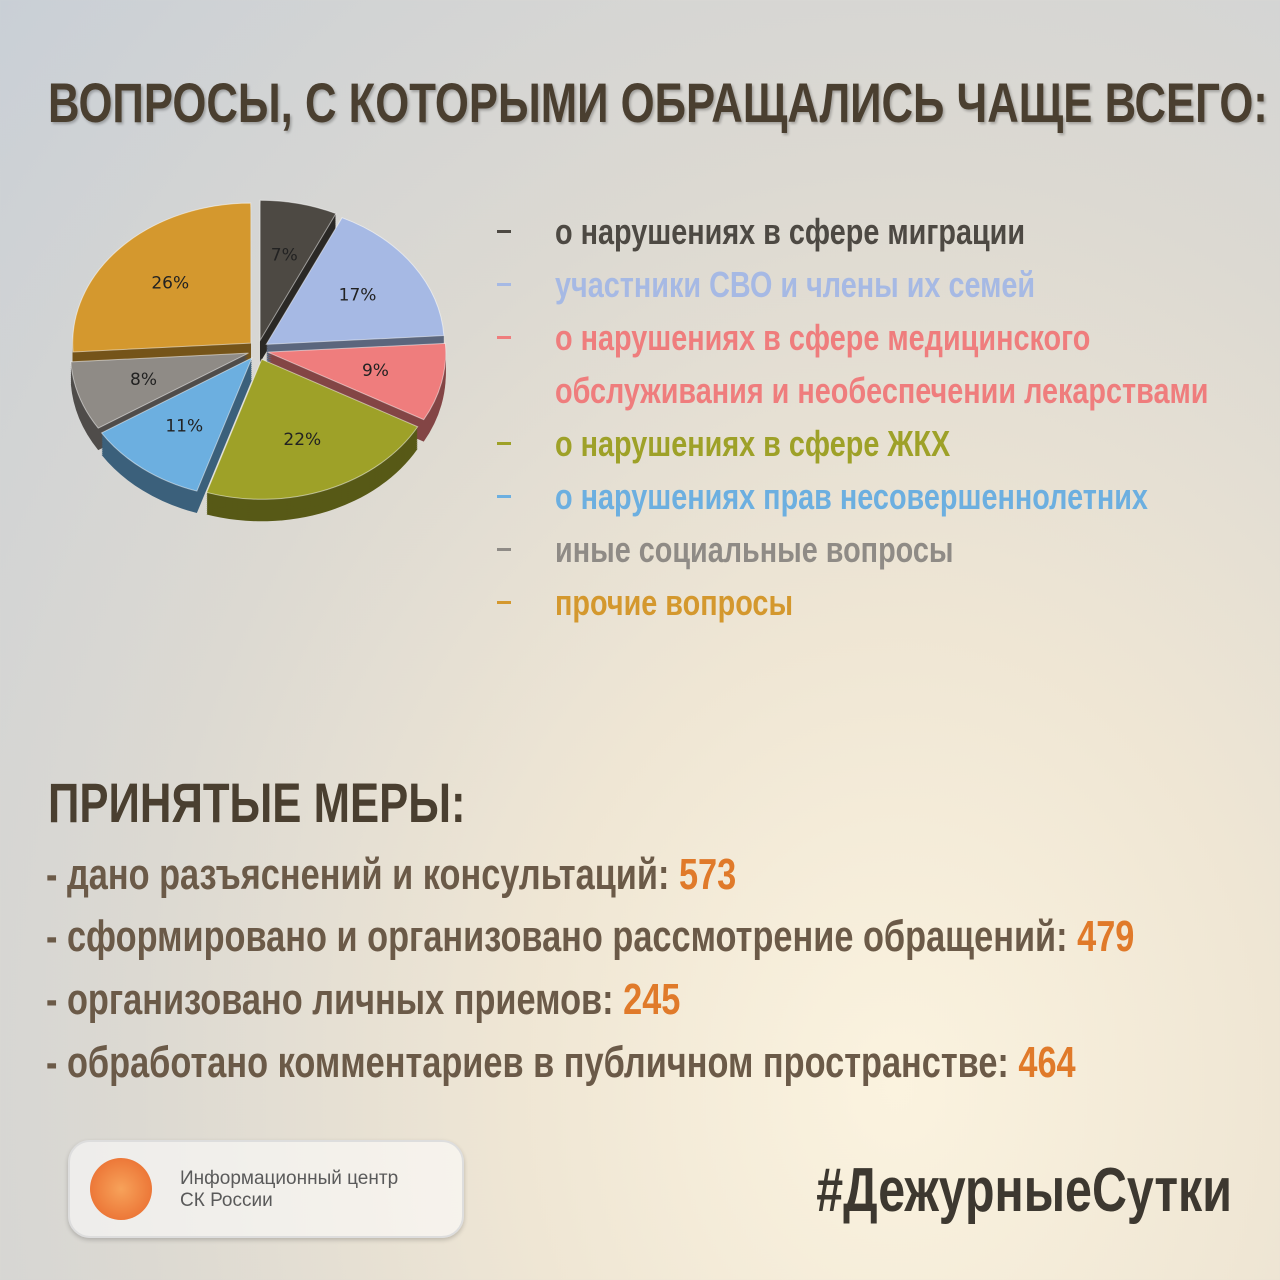  I want to click on measures-title-box: ПРИНЯТЫЕ МЕРЫ:, so click(315, 802).